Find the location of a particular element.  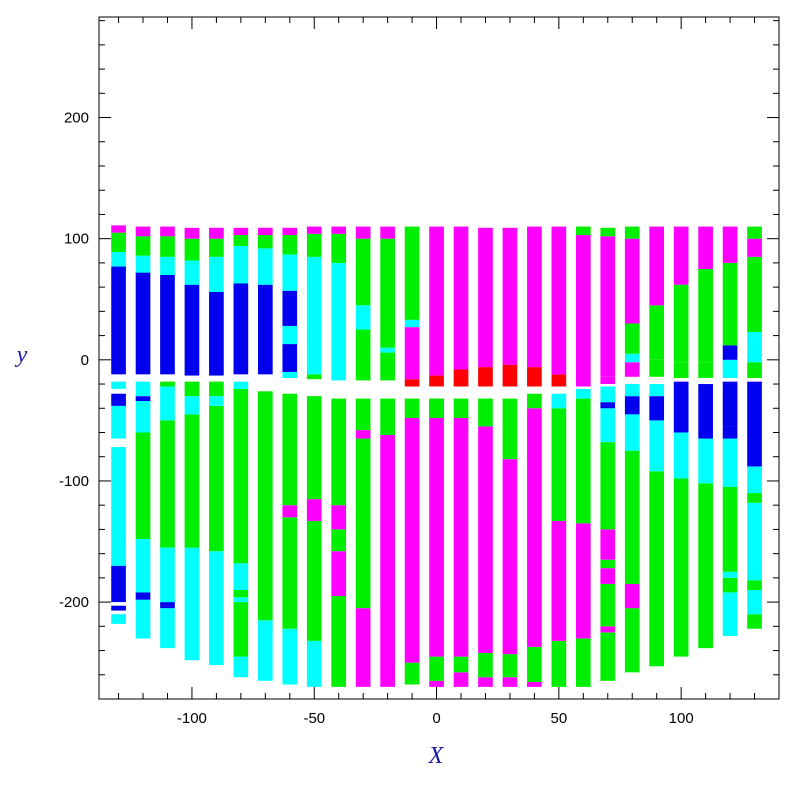

y-tick-label: -200 is located at coordinates (74, 602).